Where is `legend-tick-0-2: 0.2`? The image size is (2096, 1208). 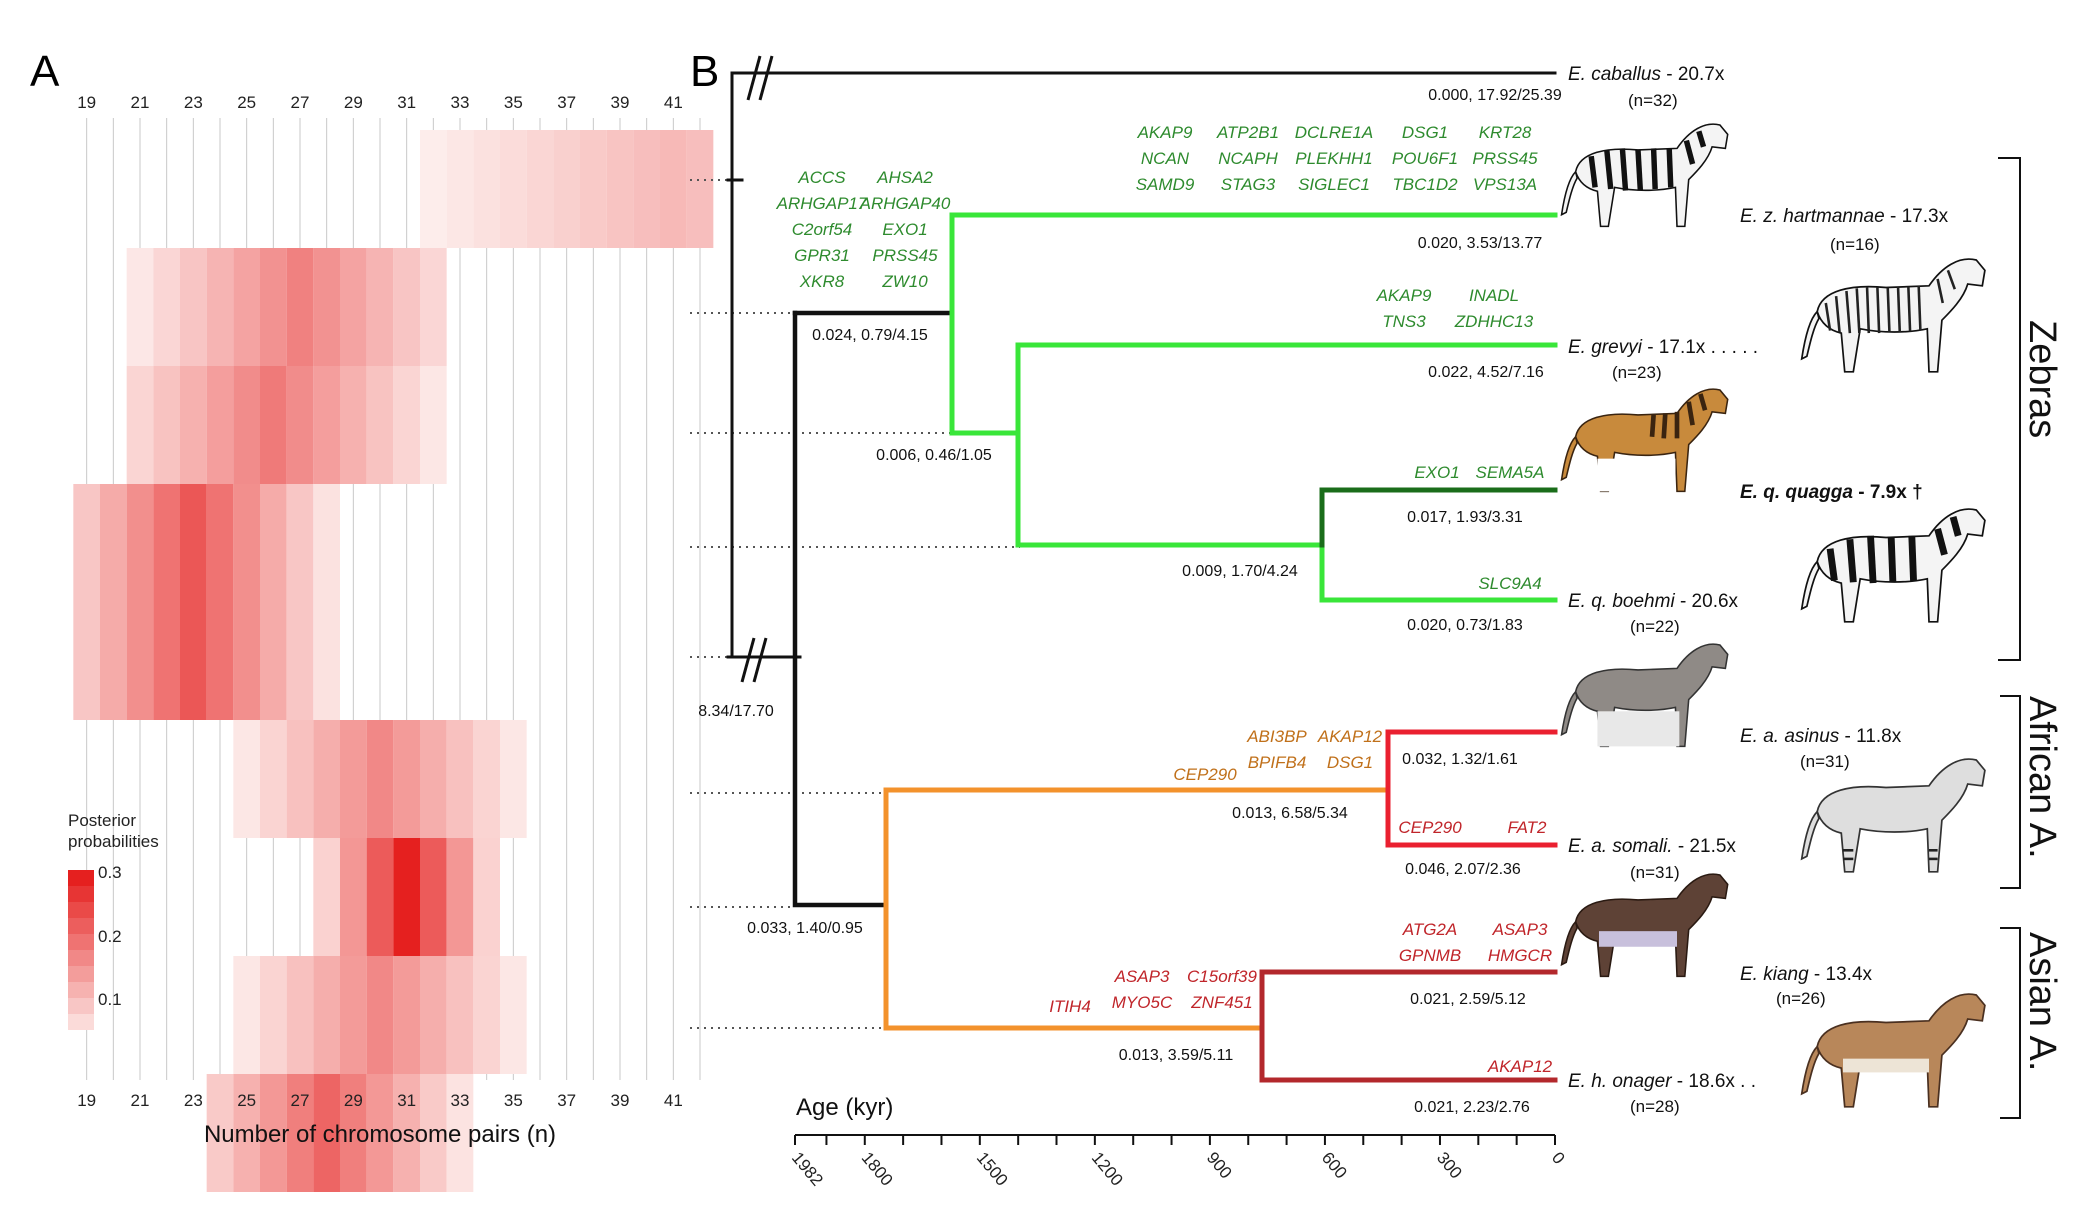
legend-tick-0-2: 0.2 is located at coordinates (110, 936).